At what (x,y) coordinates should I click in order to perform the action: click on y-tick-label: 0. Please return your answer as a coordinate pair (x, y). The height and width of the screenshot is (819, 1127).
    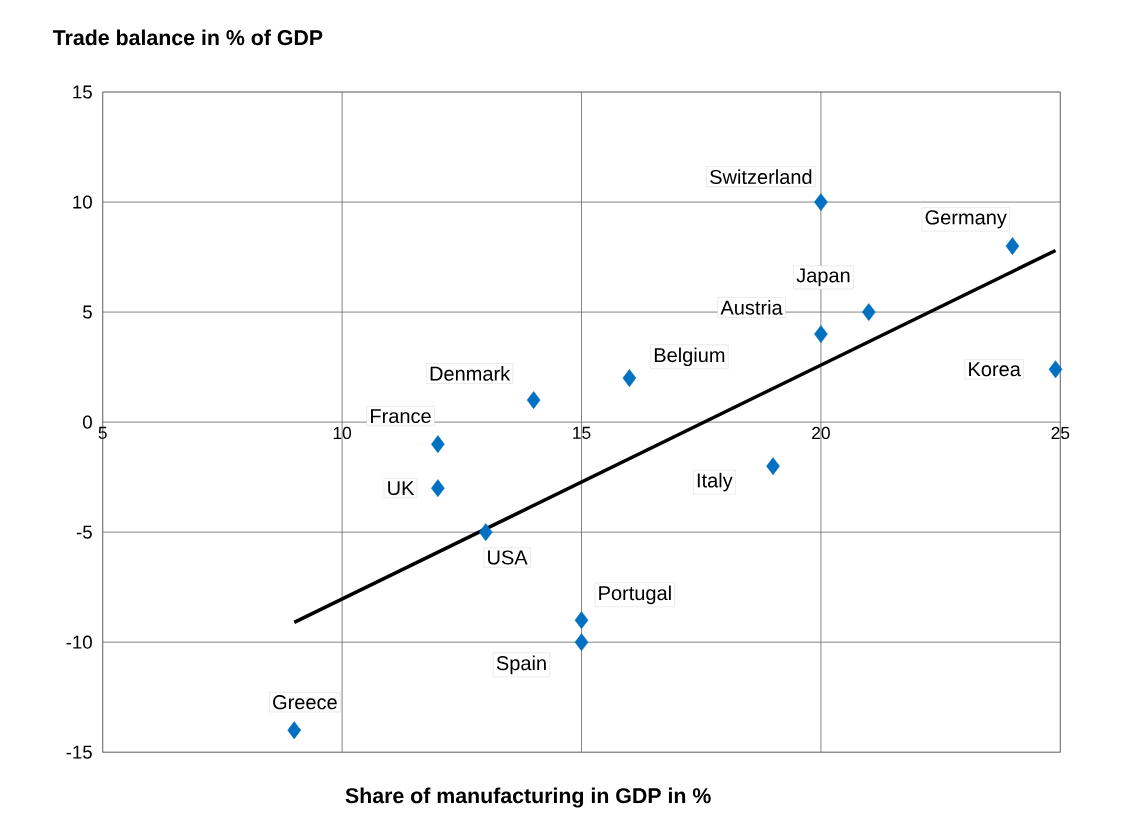
    Looking at the image, I should click on (87, 422).